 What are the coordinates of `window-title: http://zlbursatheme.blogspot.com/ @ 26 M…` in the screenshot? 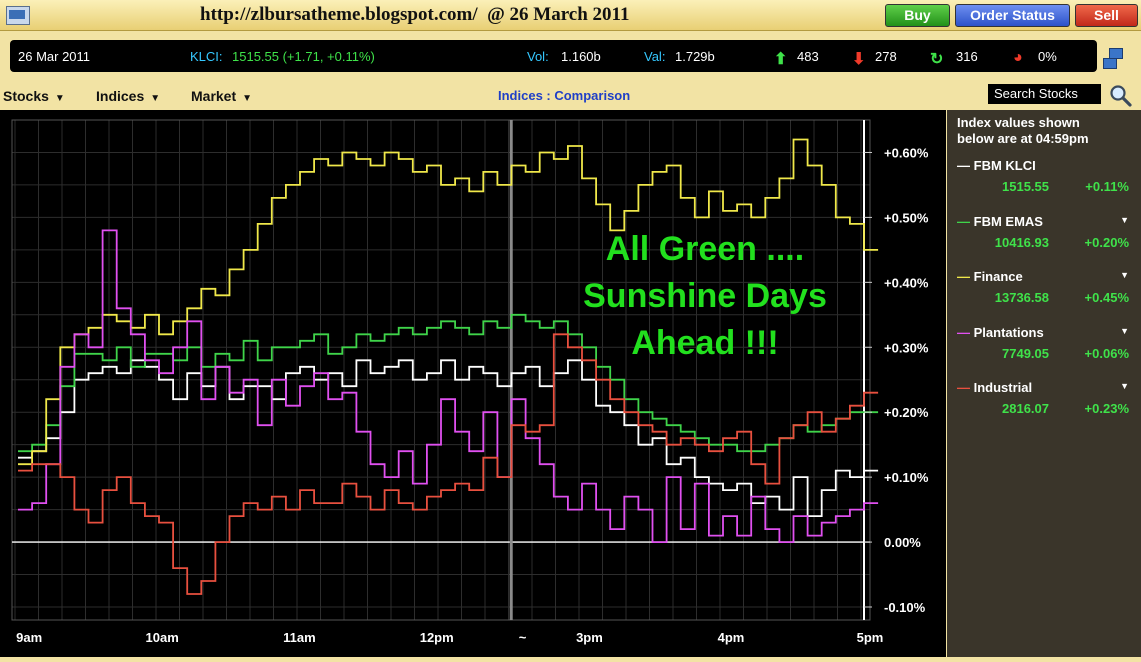 It's located at (415, 14).